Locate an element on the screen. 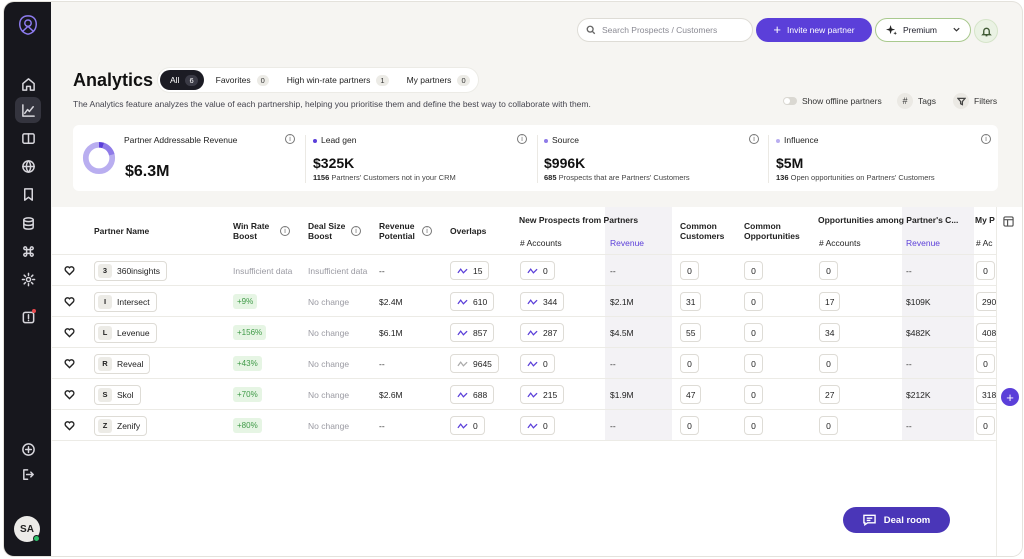  partner-name-chip: L Levenue is located at coordinates (125, 332).